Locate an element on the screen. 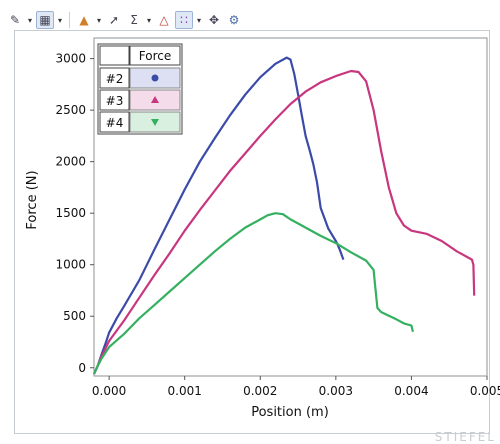 This screenshot has height=444, width=500. legend-entry-label: #4 is located at coordinates (115, 123).